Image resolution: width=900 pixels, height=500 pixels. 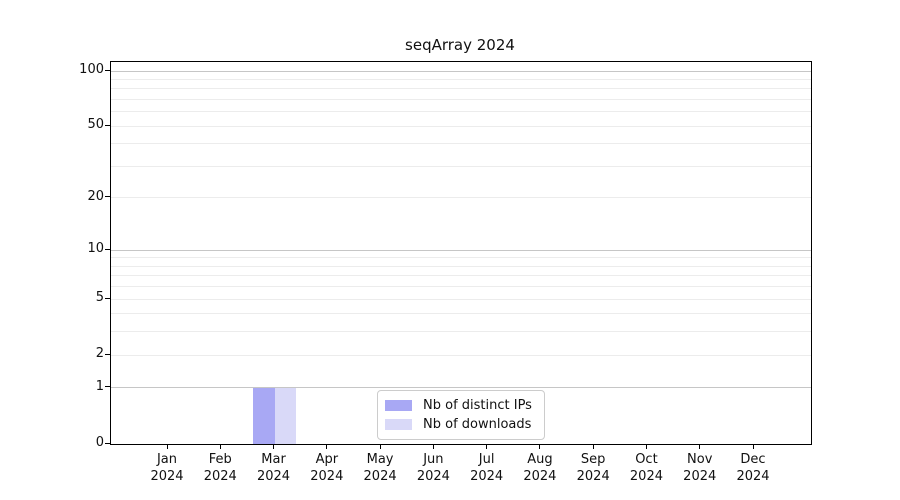 I want to click on x-tick-label: Apr 2024, so click(x=327, y=468).